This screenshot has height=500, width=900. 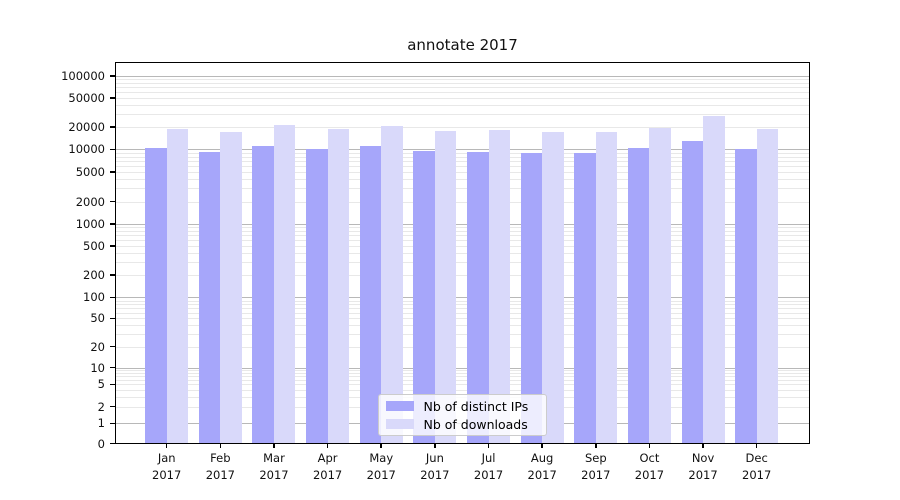 I want to click on y-axis-tick-label: 20, so click(x=97, y=346).